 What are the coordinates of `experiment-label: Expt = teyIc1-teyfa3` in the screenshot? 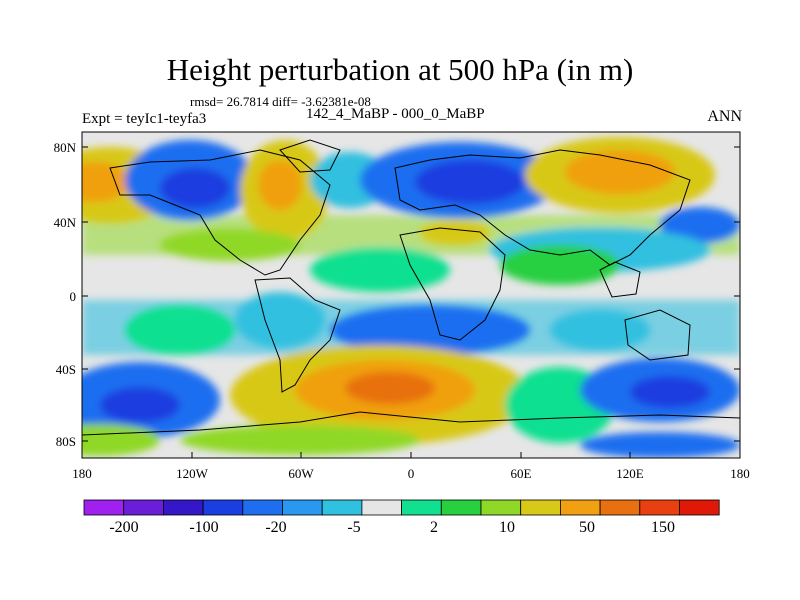 It's located at (144, 119).